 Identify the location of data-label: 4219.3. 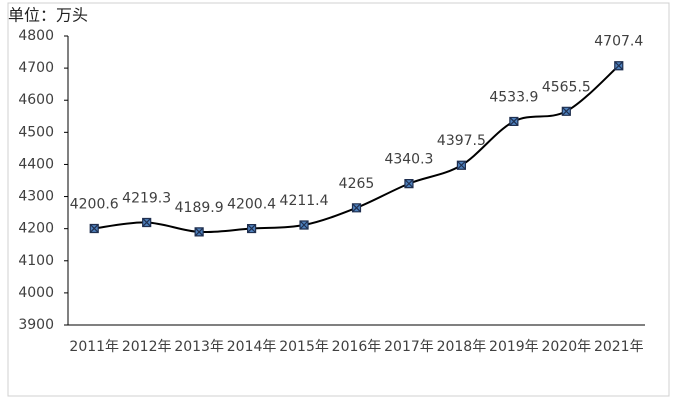
(146, 198).